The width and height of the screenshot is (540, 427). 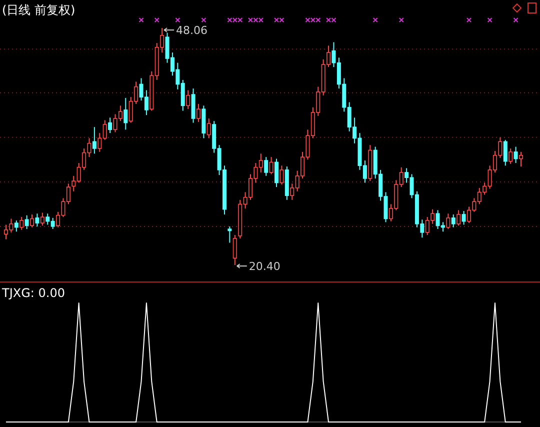 I want to click on annotation: 20.40, so click(x=264, y=266).